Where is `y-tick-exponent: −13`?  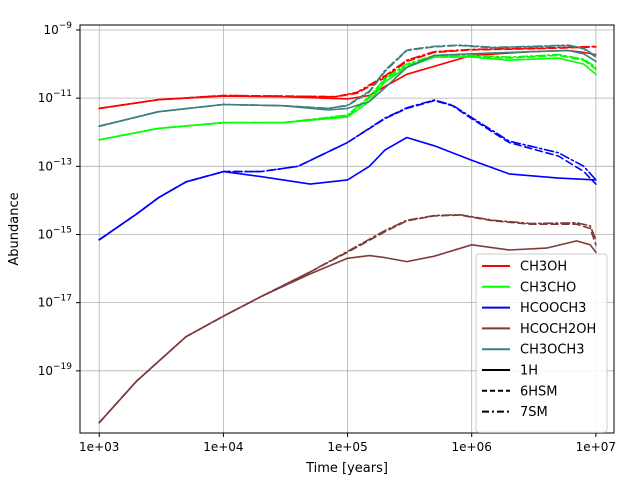
y-tick-exponent: −13 is located at coordinates (62, 162).